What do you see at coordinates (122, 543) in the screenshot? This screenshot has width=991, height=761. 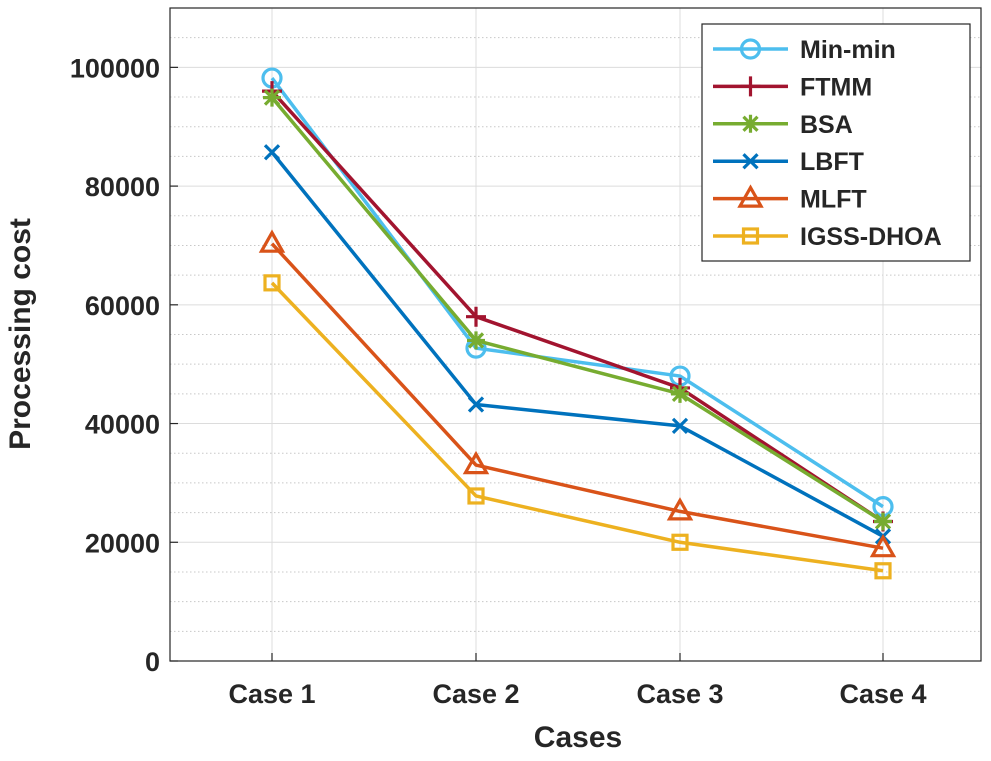 I see `y-tick-label: 20000` at bounding box center [122, 543].